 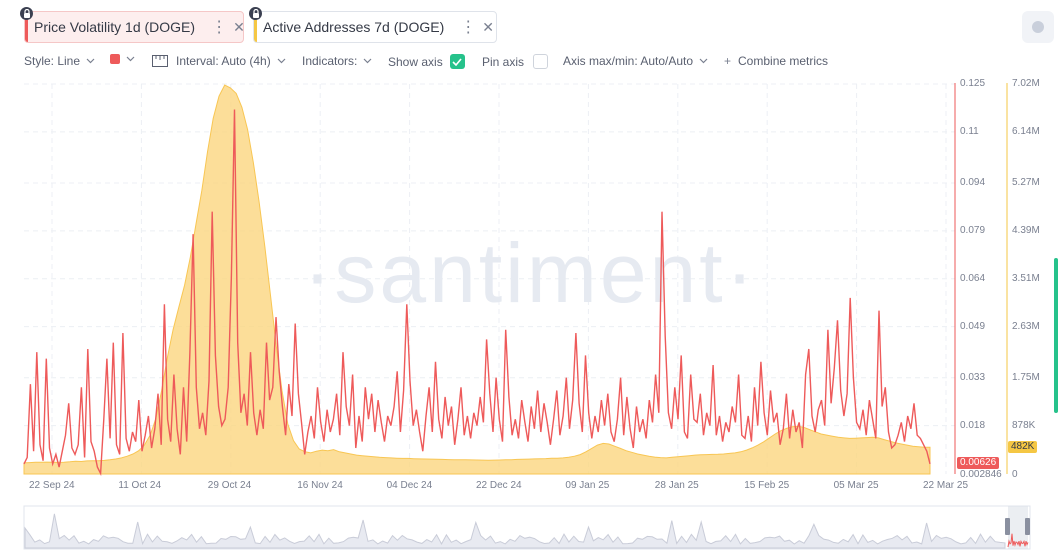 What do you see at coordinates (973, 182) in the screenshot?
I see `y-tick-label-left: 0.094` at bounding box center [973, 182].